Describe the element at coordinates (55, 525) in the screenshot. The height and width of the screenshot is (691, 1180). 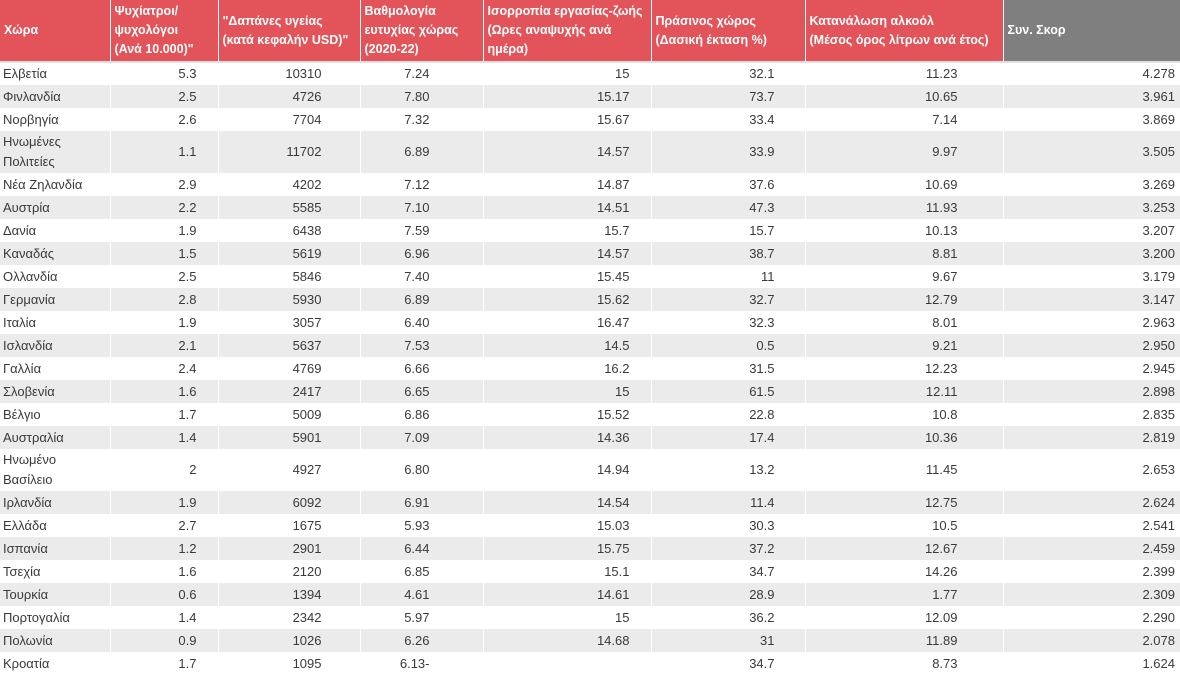
I see `country-cell: Ελλάδα` at that location.